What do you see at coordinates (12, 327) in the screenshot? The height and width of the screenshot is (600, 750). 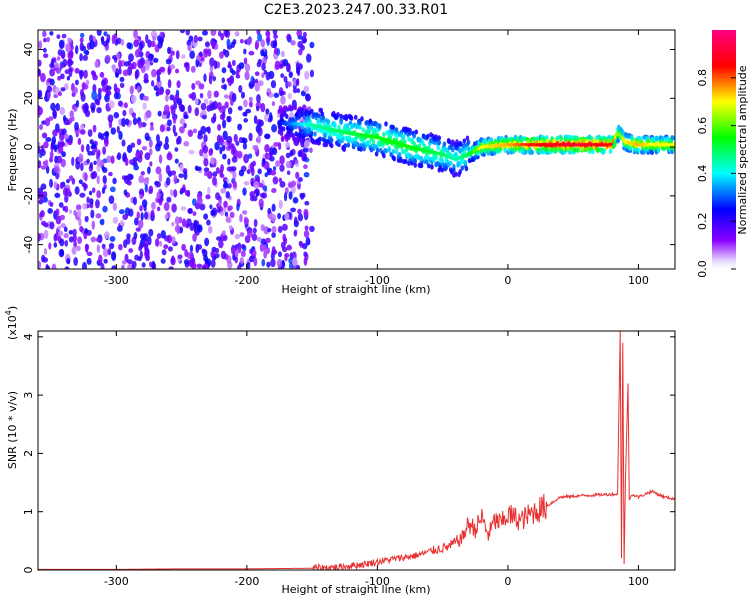 I see `snr-multiplier-base: (x10` at bounding box center [12, 327].